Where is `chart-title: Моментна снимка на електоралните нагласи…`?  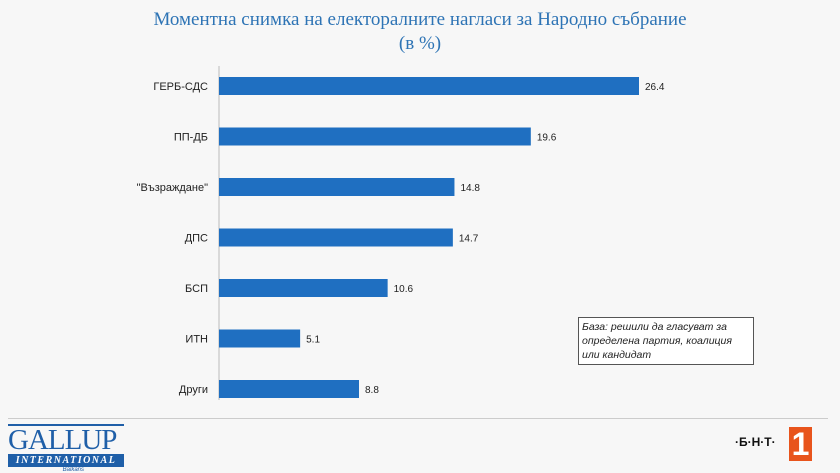
chart-title: Моментна снимка на електоралните нагласи… is located at coordinates (420, 32).